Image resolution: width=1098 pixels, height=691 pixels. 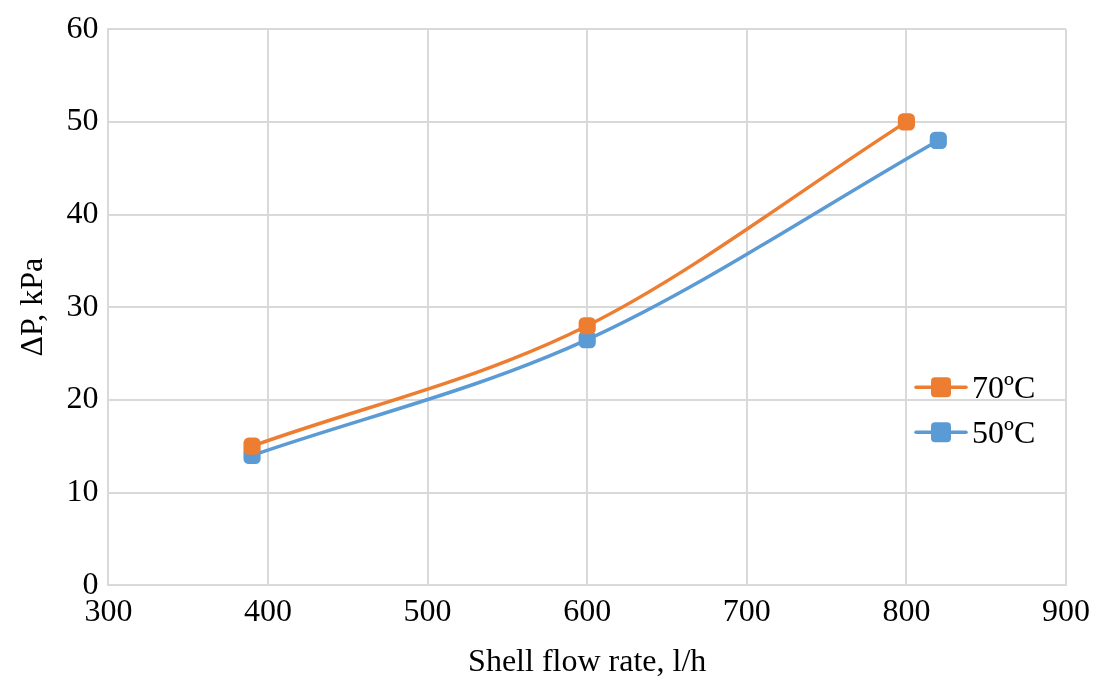 What do you see at coordinates (82, 26) in the screenshot?
I see `y-tick-label: 60` at bounding box center [82, 26].